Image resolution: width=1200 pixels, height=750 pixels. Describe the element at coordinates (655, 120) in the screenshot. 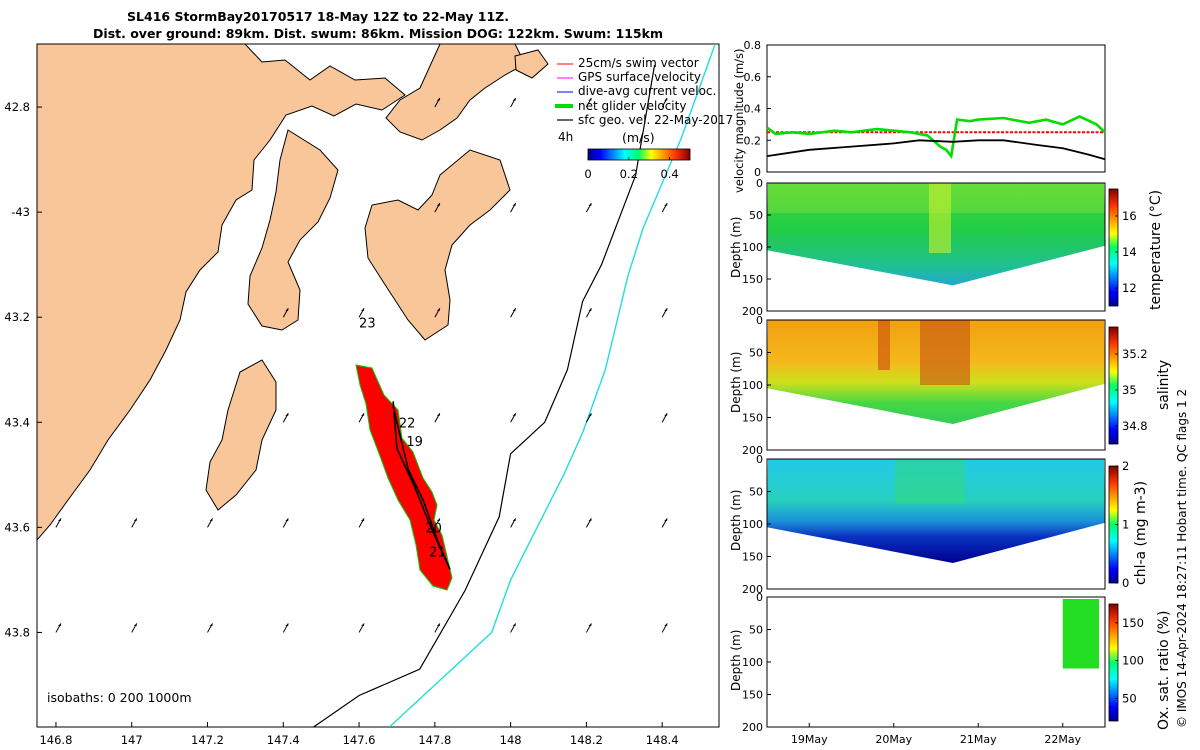

I see `legend-sfc: sfc geo. vel. 22-May-2017` at that location.